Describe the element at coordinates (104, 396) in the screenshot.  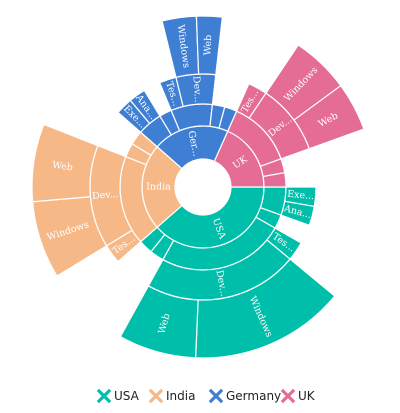
I see `legend-marker-usa` at that location.